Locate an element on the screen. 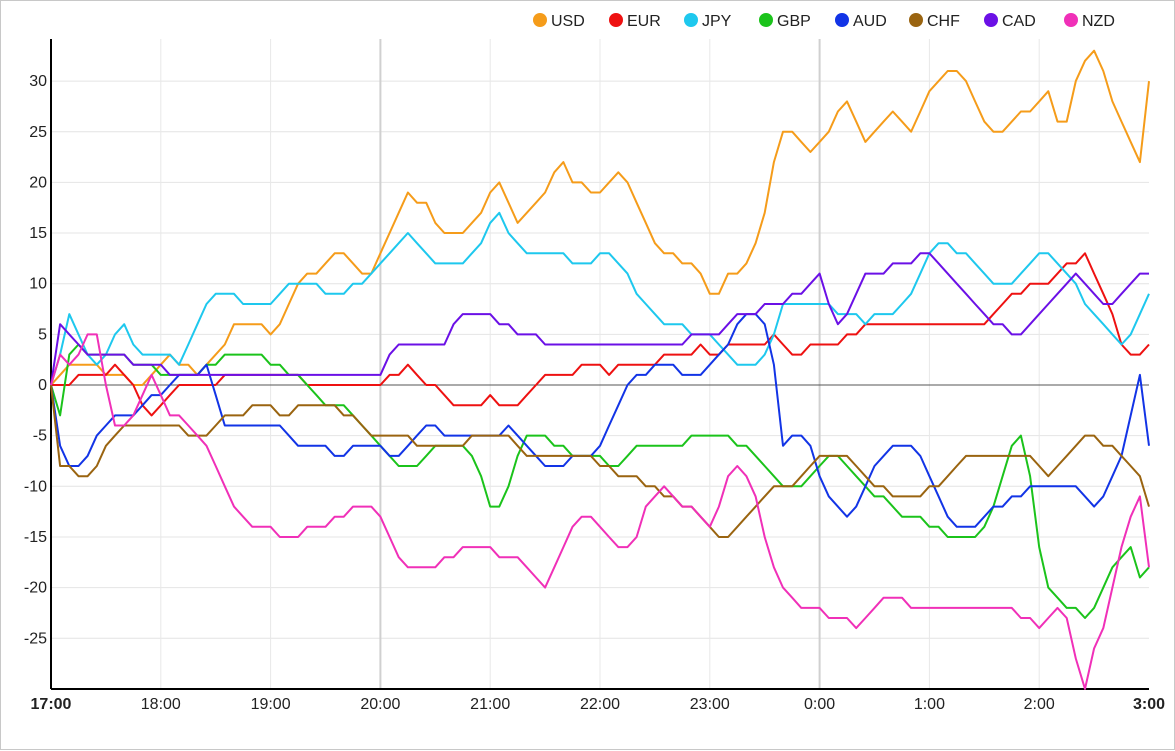  legend-item-chf: CHF is located at coordinates (934, 21).